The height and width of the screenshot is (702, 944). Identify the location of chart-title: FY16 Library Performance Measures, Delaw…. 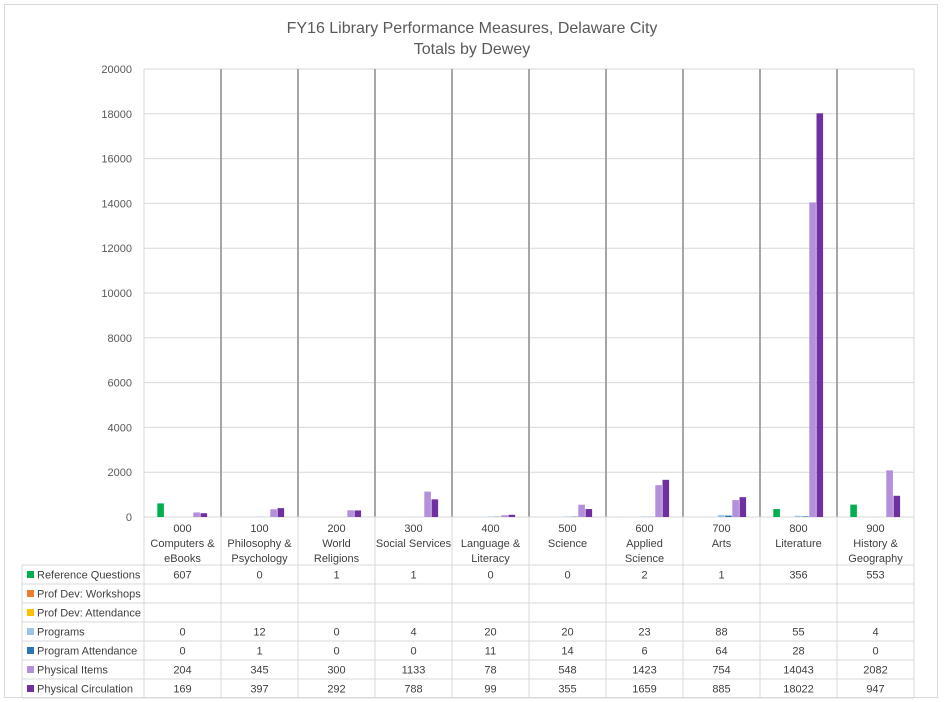
(472, 39).